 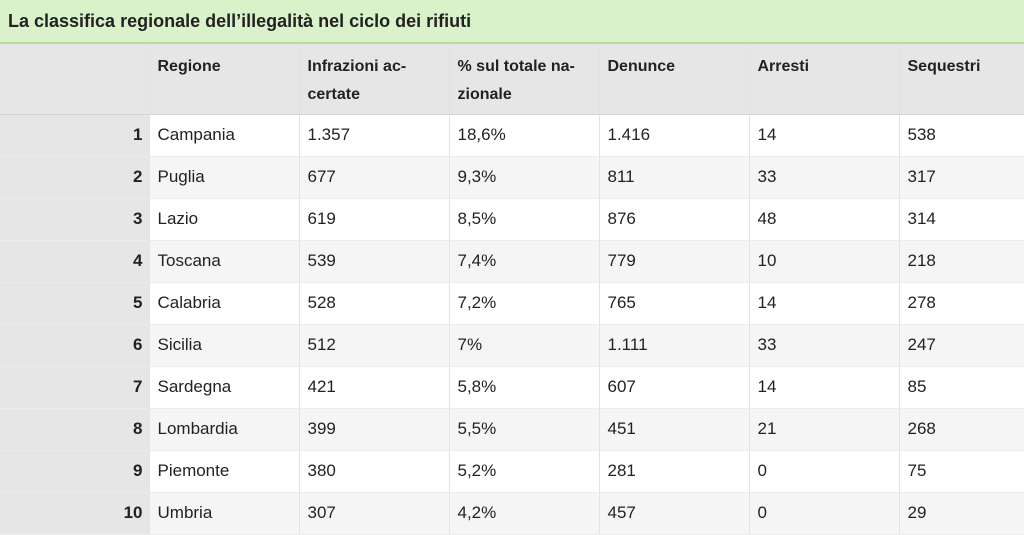 What do you see at coordinates (75, 261) in the screenshot?
I see `rank-cell: 4` at bounding box center [75, 261].